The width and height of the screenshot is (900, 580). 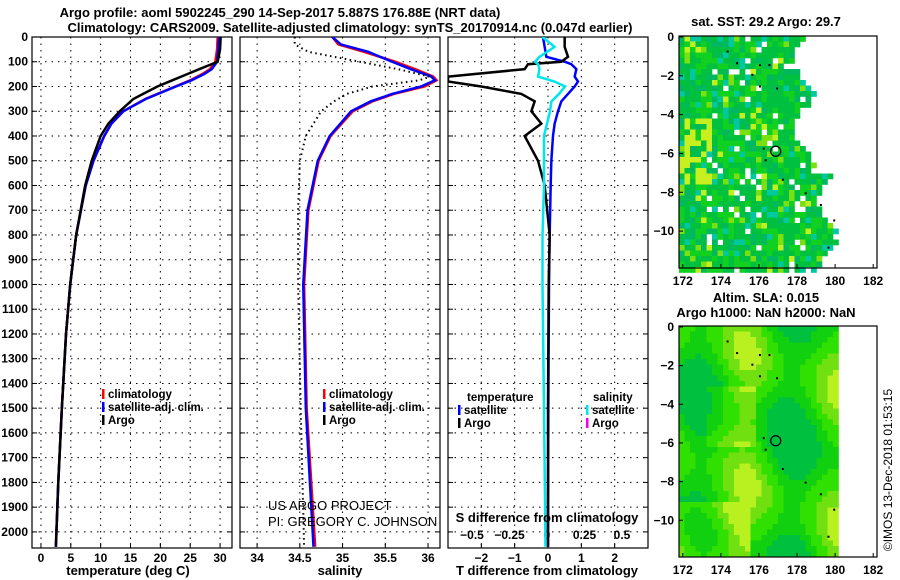 I want to click on map-y-tick-label: −2, so click(x=667, y=366).